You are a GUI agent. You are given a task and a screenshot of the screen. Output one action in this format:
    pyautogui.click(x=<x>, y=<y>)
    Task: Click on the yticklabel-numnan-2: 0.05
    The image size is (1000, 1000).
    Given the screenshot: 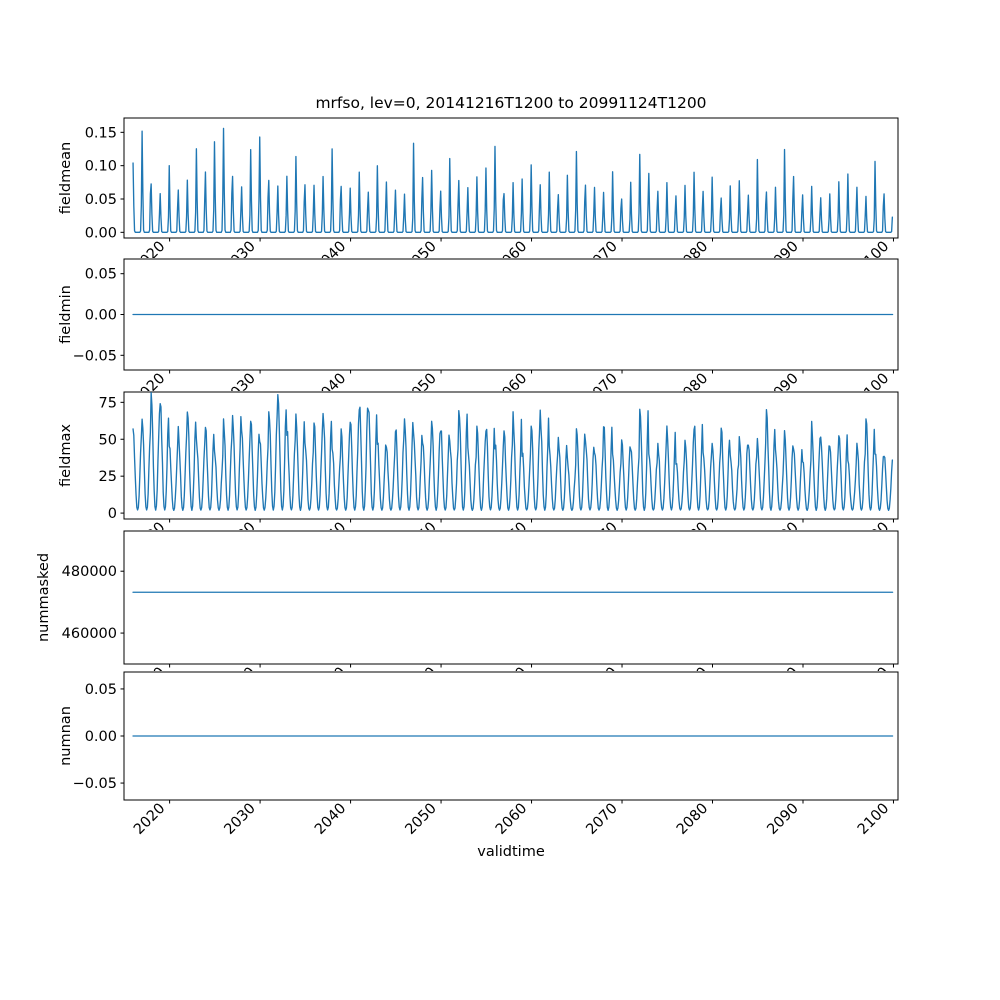 What is the action you would take?
    pyautogui.click(x=101, y=690)
    